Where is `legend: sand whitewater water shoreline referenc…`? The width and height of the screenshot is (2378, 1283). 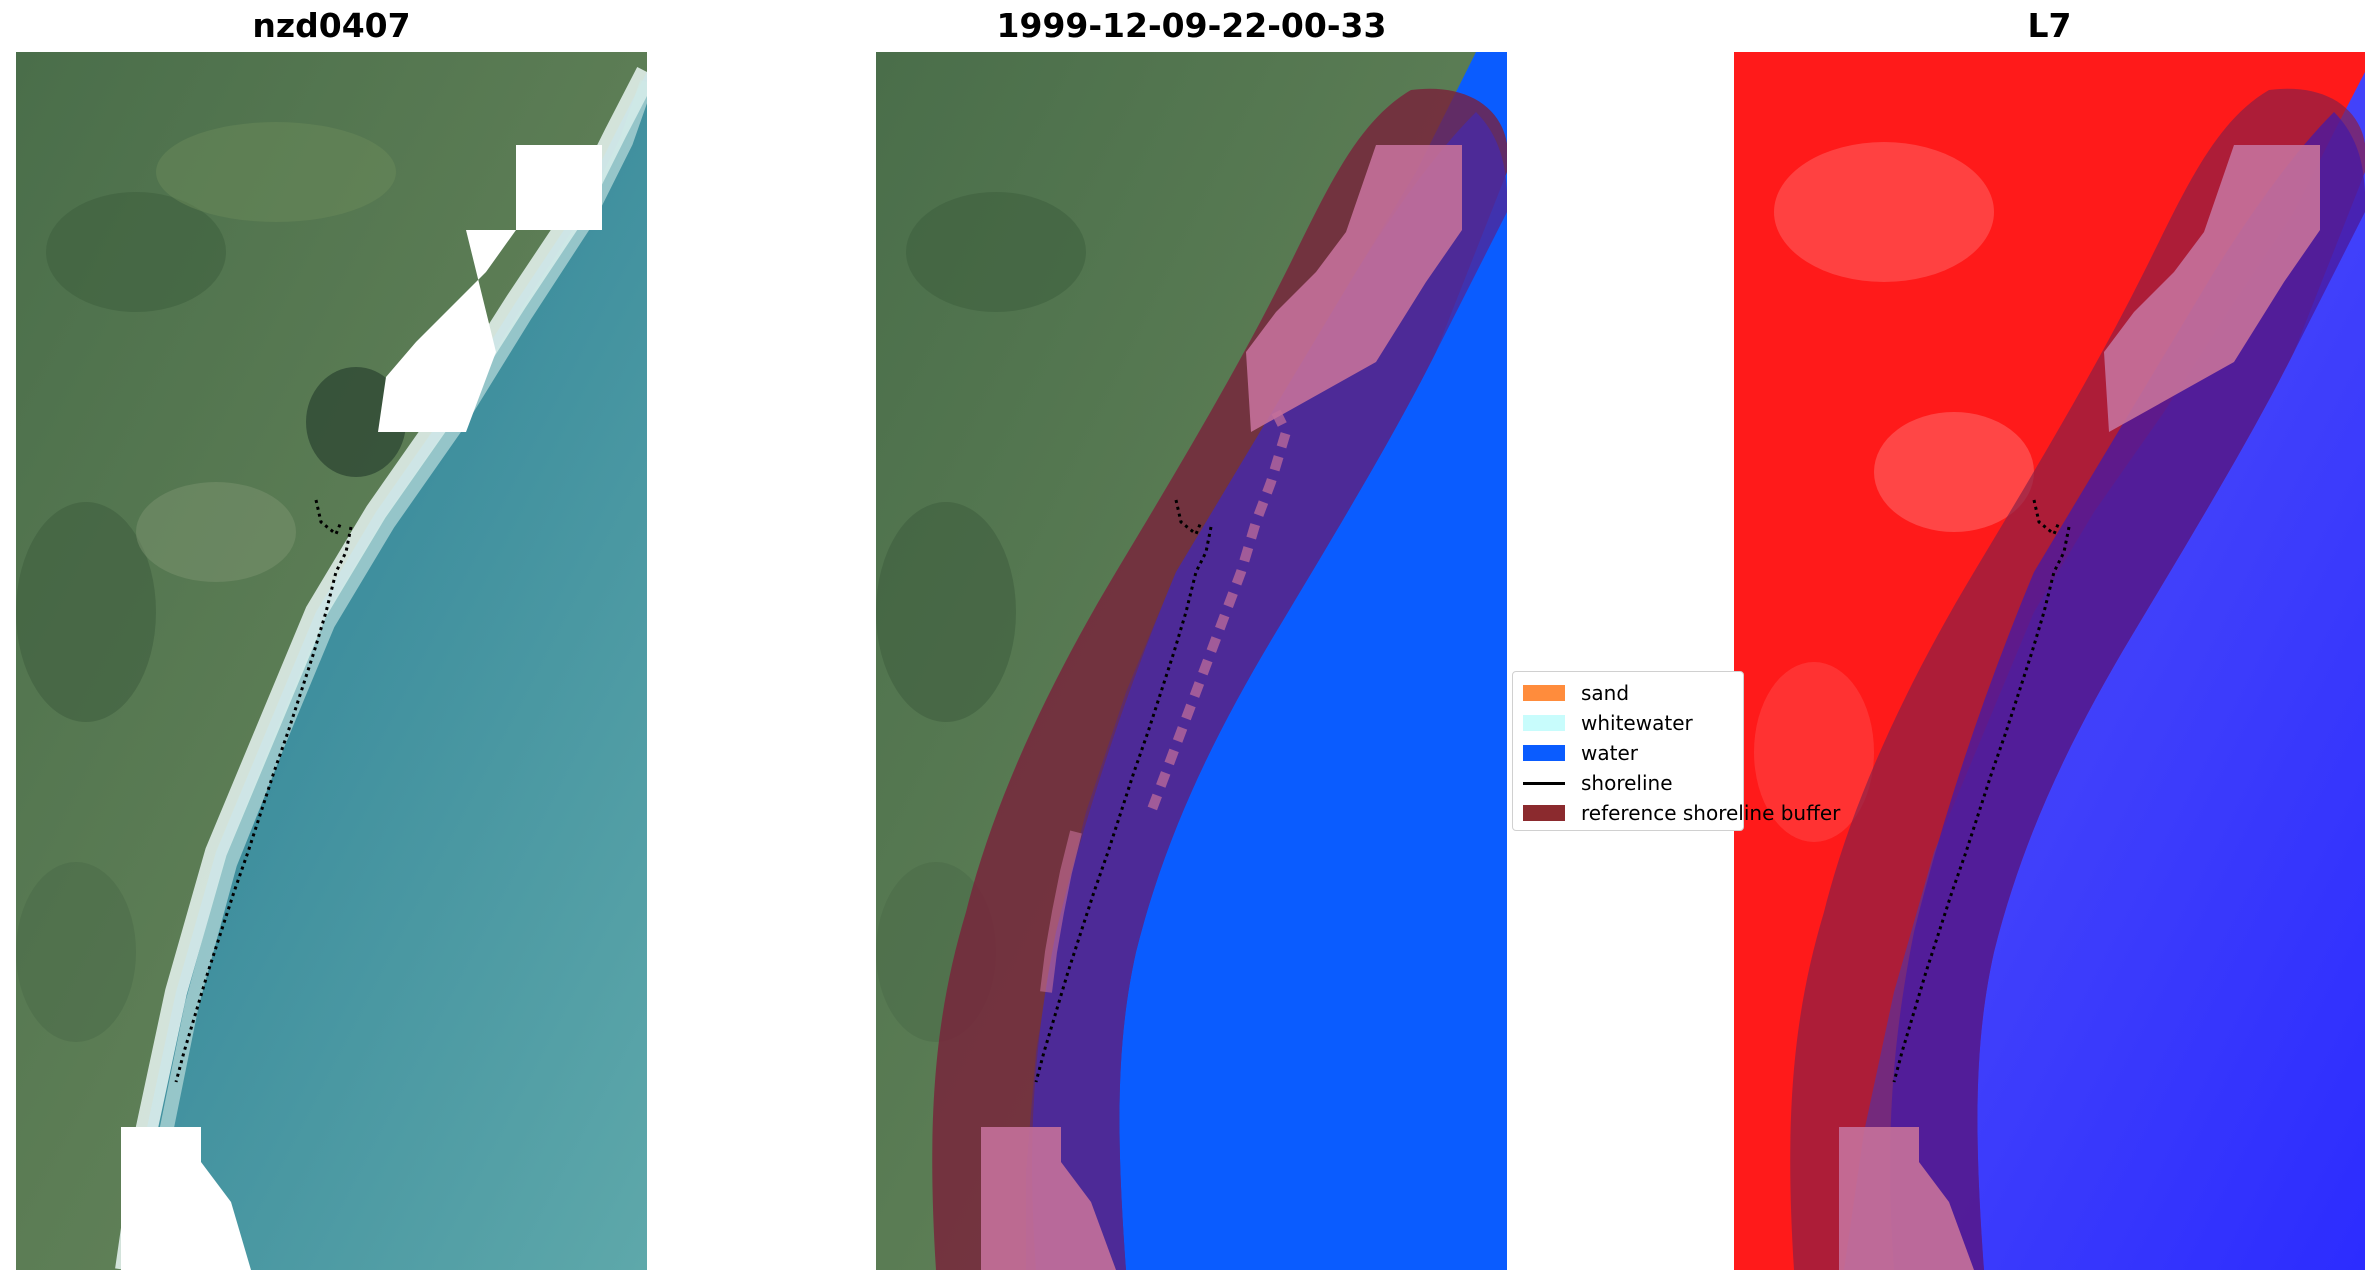
legend: sand whitewater water shoreline referenc… is located at coordinates (1676, 751).